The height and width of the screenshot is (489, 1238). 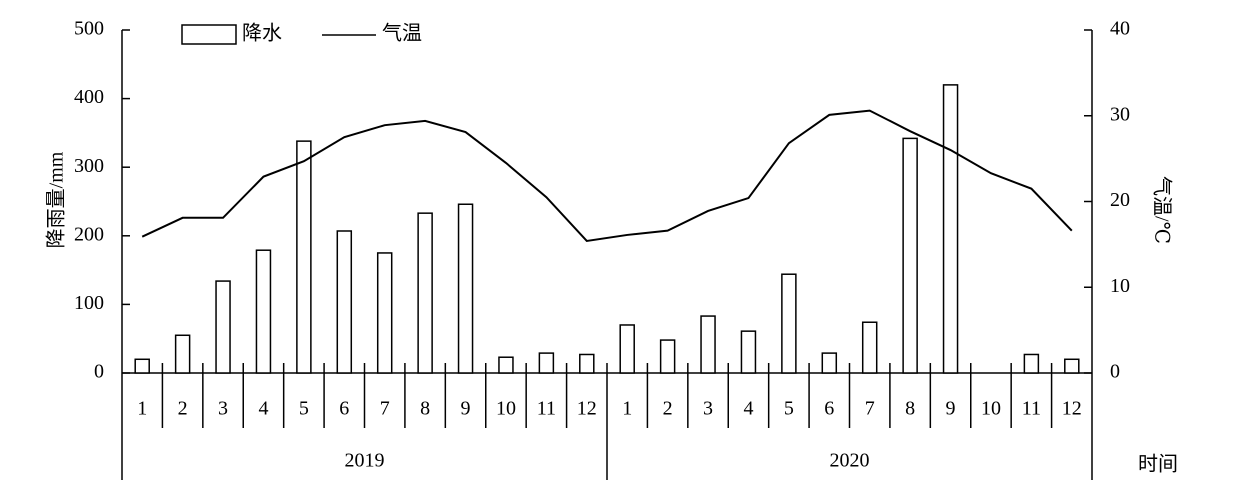 I want to click on y2-tick-label: 20, so click(x=1120, y=200).